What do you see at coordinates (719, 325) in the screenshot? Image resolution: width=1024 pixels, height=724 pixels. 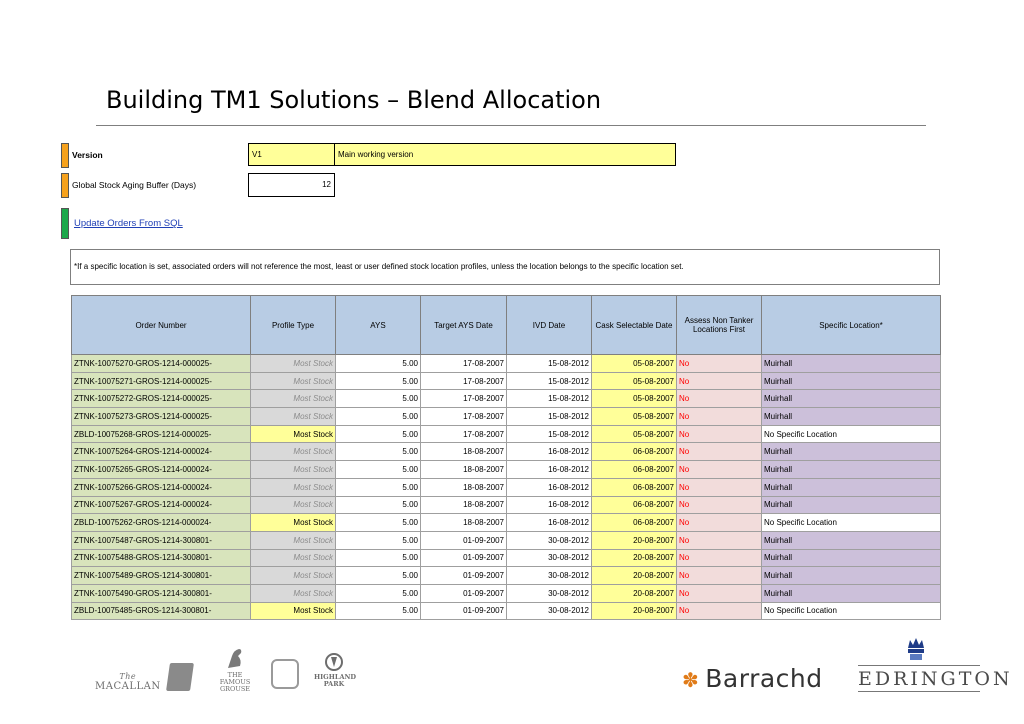 I see `col-assess-non-tanker: Assess Non Tanker Locations First` at bounding box center [719, 325].